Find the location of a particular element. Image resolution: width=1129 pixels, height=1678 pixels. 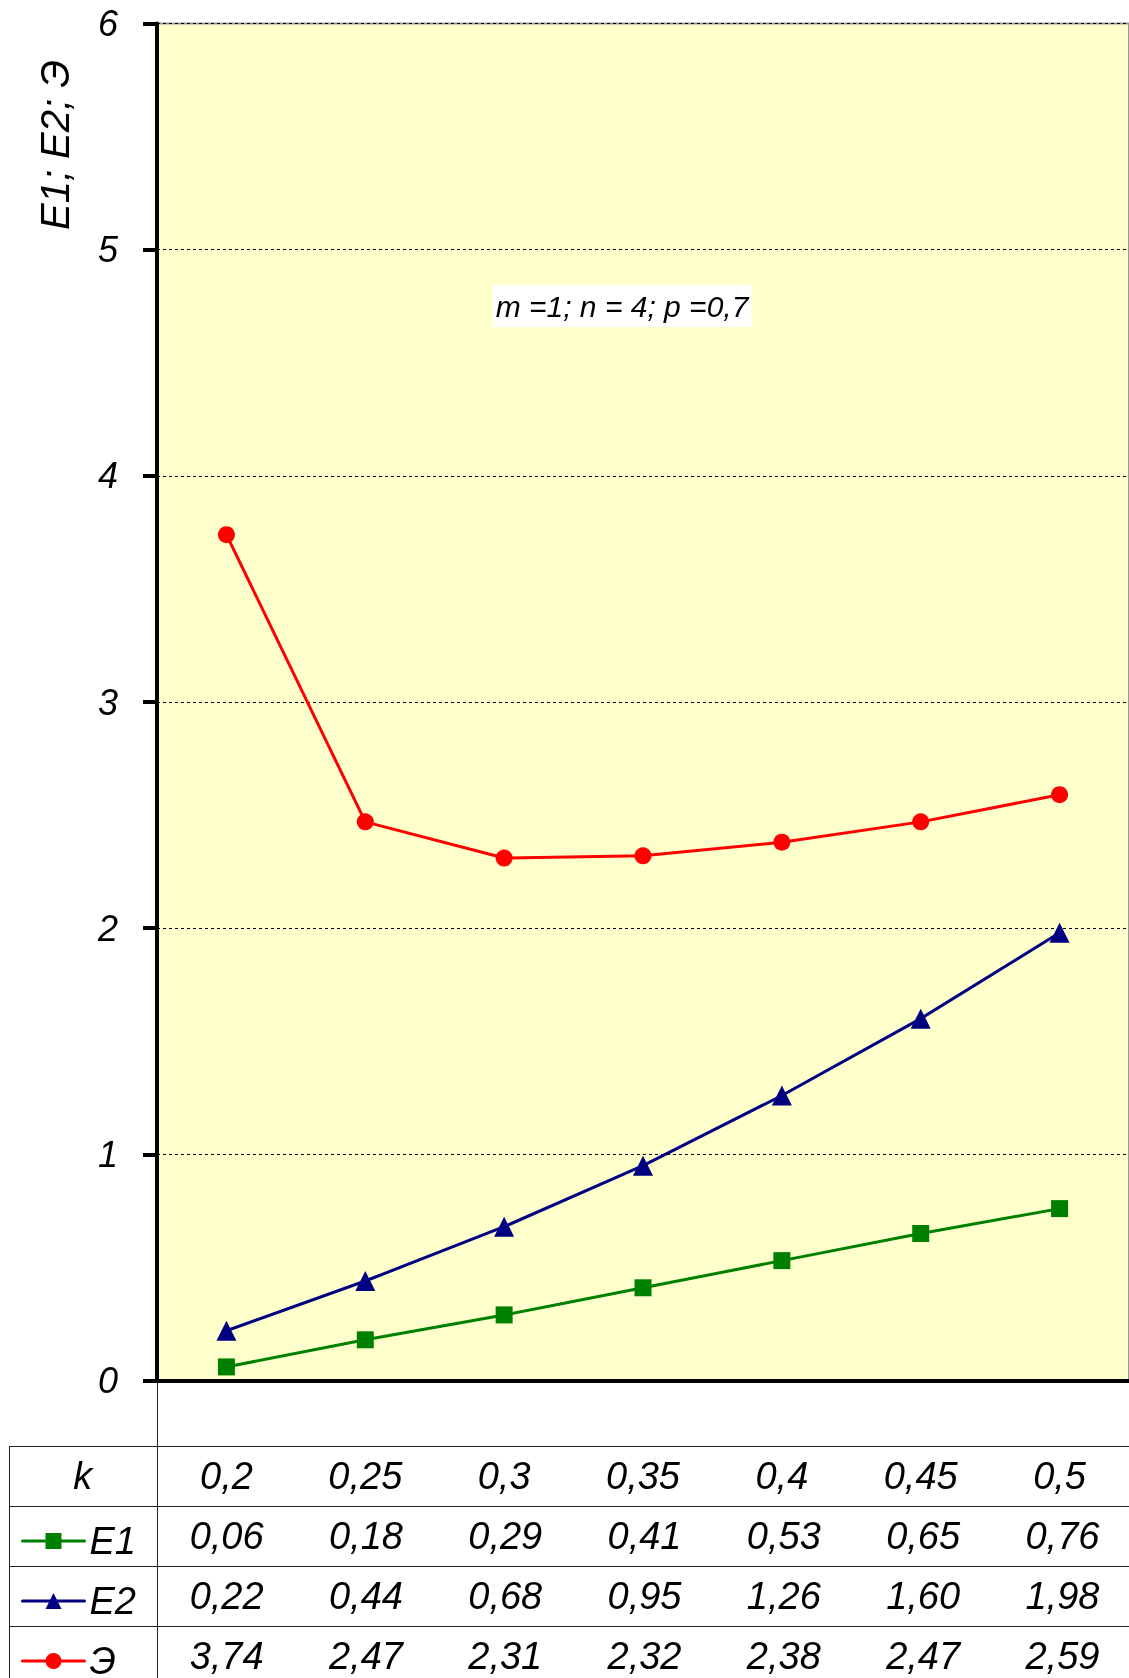

legend-label: E2 is located at coordinates (112, 1601).